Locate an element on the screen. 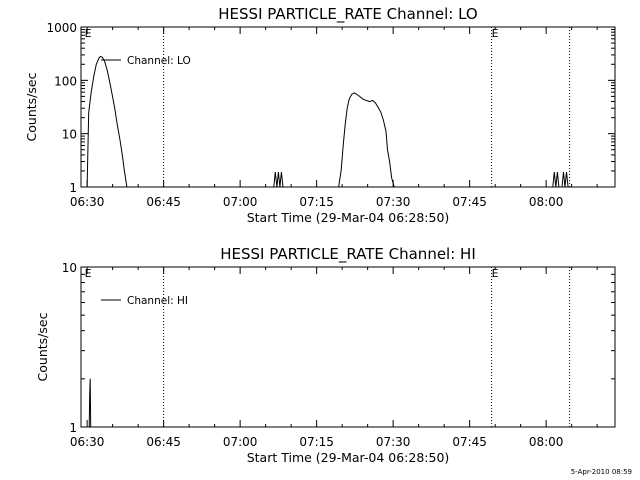  legend-label: Channel: LO is located at coordinates (159, 61).